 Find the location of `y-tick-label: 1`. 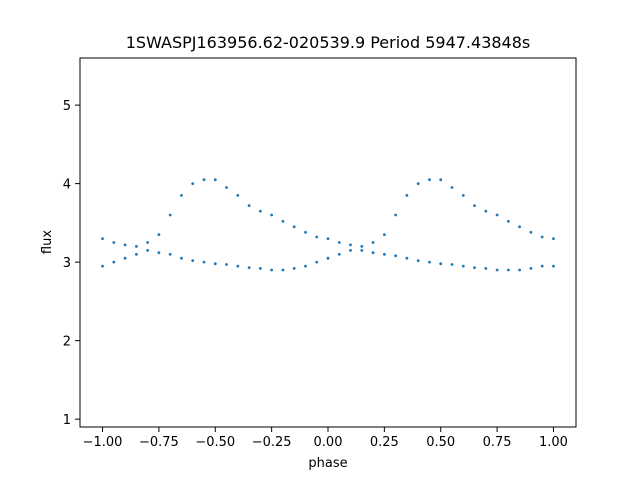

y-tick-label: 1 is located at coordinates (67, 420).